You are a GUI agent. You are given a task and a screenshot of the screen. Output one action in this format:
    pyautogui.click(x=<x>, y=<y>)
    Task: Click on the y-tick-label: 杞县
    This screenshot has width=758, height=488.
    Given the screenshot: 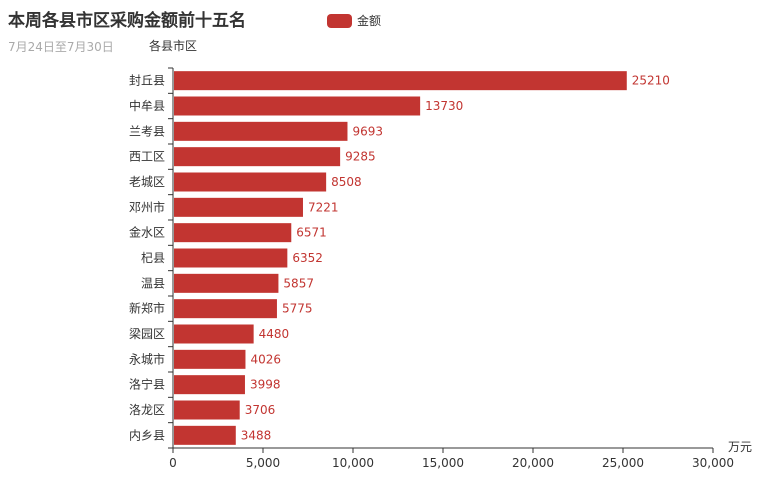 What is the action you would take?
    pyautogui.click(x=153, y=258)
    